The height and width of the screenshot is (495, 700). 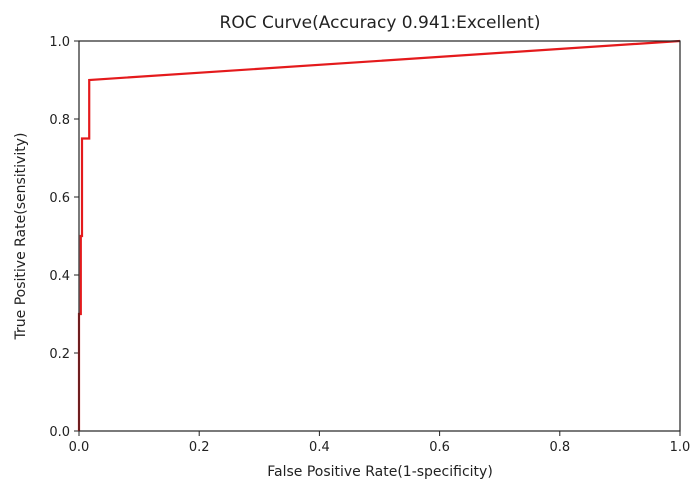 What do you see at coordinates (59, 276) in the screenshot?
I see `y-tick-label: 0.4` at bounding box center [59, 276].